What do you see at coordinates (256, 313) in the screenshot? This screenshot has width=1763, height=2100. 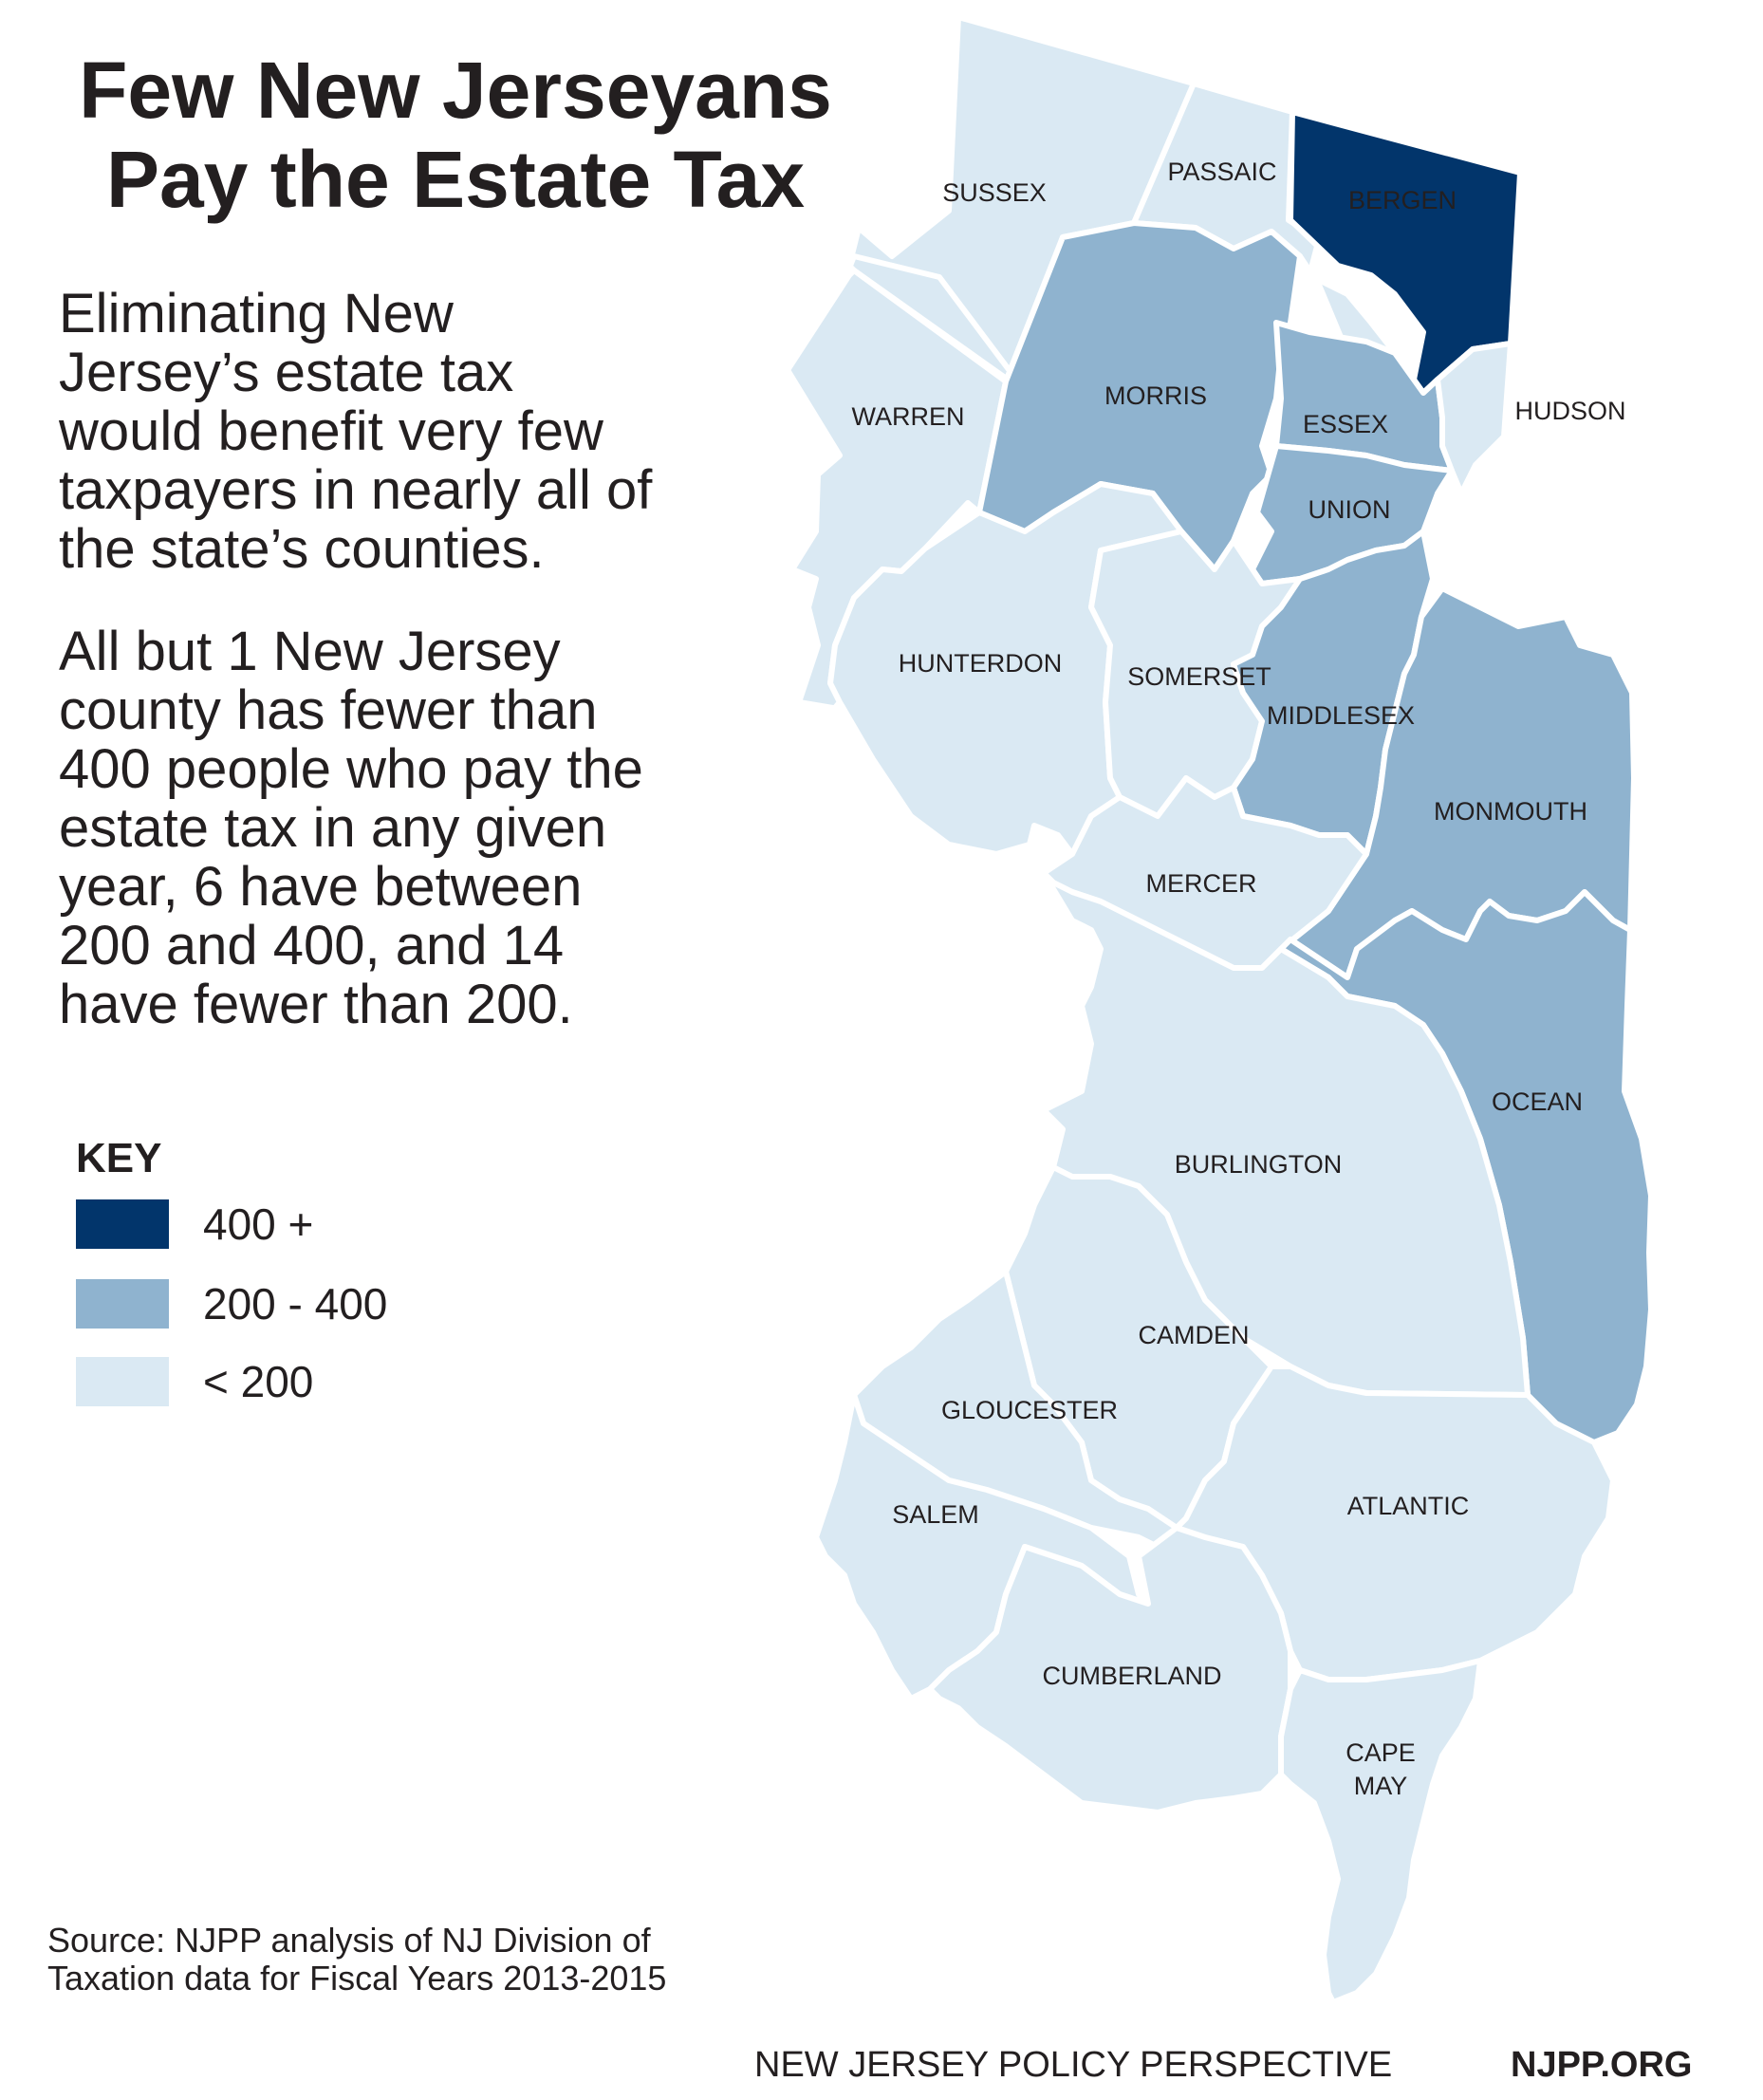 I see `intro-line: Eliminating New` at bounding box center [256, 313].